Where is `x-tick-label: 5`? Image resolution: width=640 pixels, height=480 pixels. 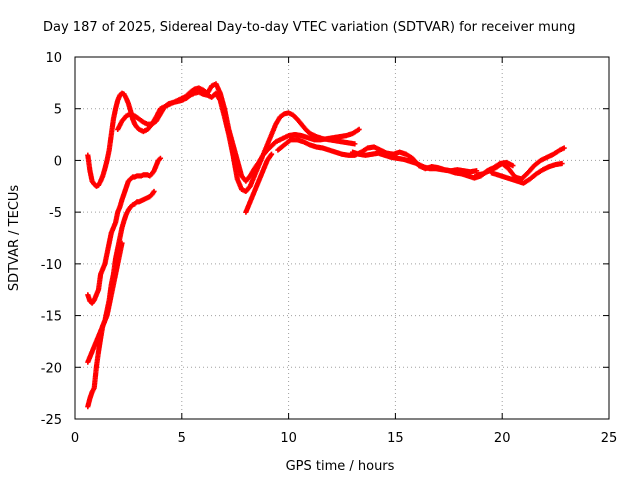 x-tick-label: 5 is located at coordinates (182, 438).